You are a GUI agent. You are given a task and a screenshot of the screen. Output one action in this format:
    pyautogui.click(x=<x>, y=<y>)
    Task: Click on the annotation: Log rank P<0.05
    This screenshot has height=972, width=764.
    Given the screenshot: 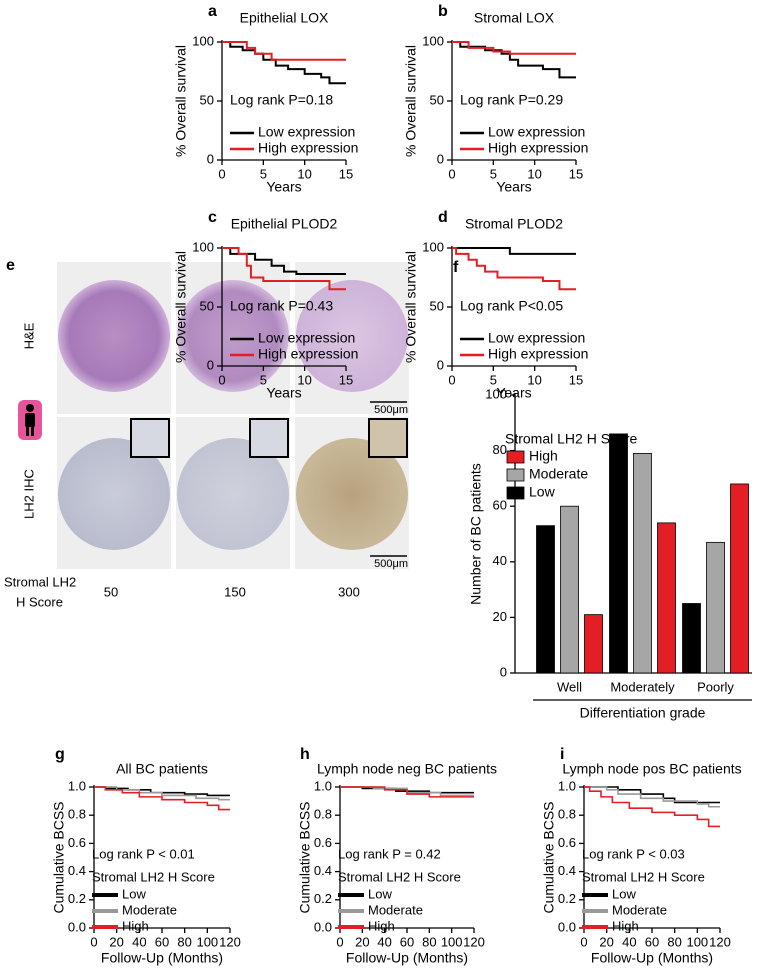 What is the action you would take?
    pyautogui.click(x=511, y=306)
    